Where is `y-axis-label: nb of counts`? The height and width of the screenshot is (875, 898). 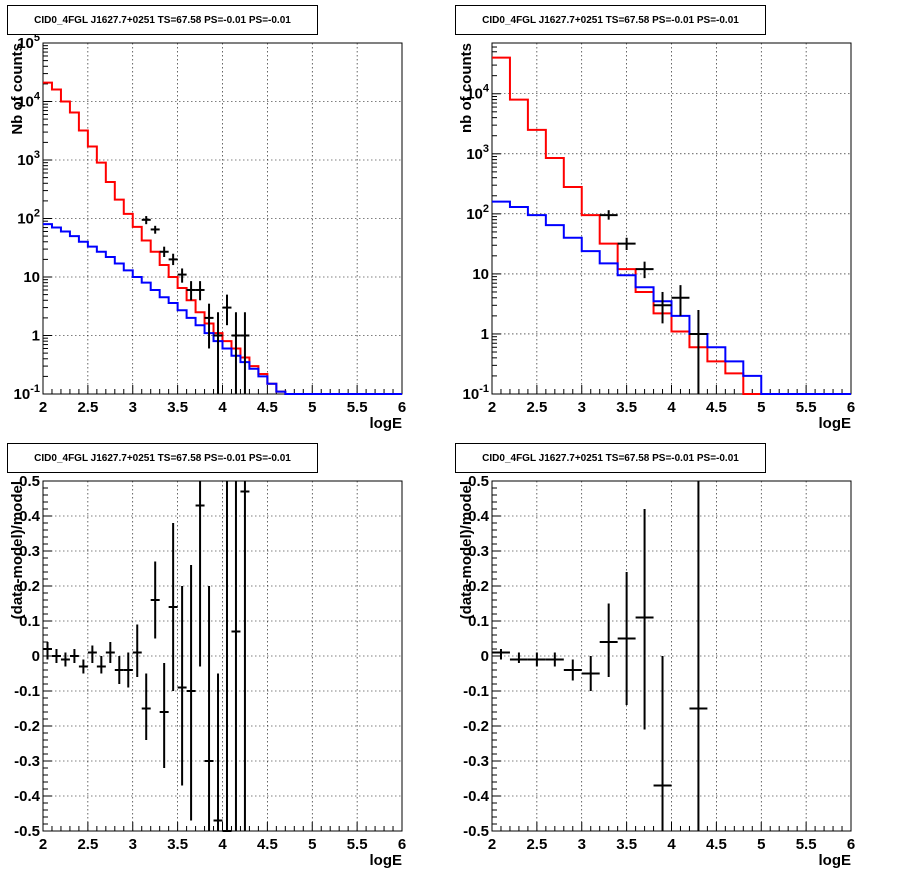 y-axis-label: nb of counts is located at coordinates (466, 88).